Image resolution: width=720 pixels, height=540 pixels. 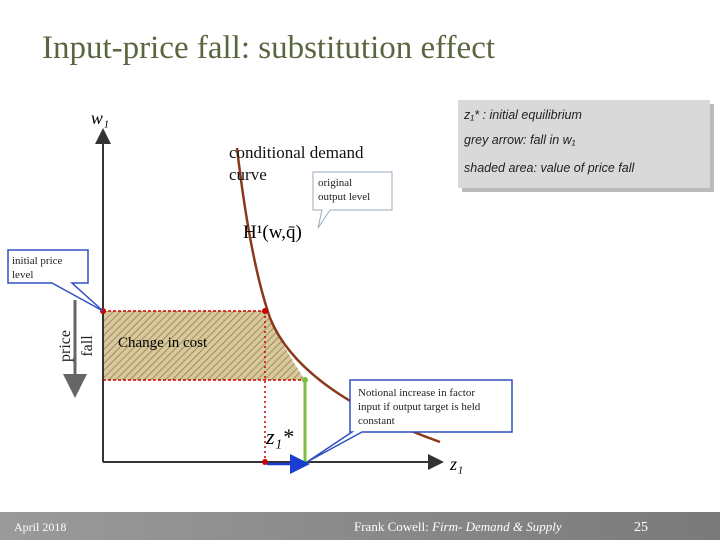 I want to click on curve-label: curve, so click(x=248, y=174).